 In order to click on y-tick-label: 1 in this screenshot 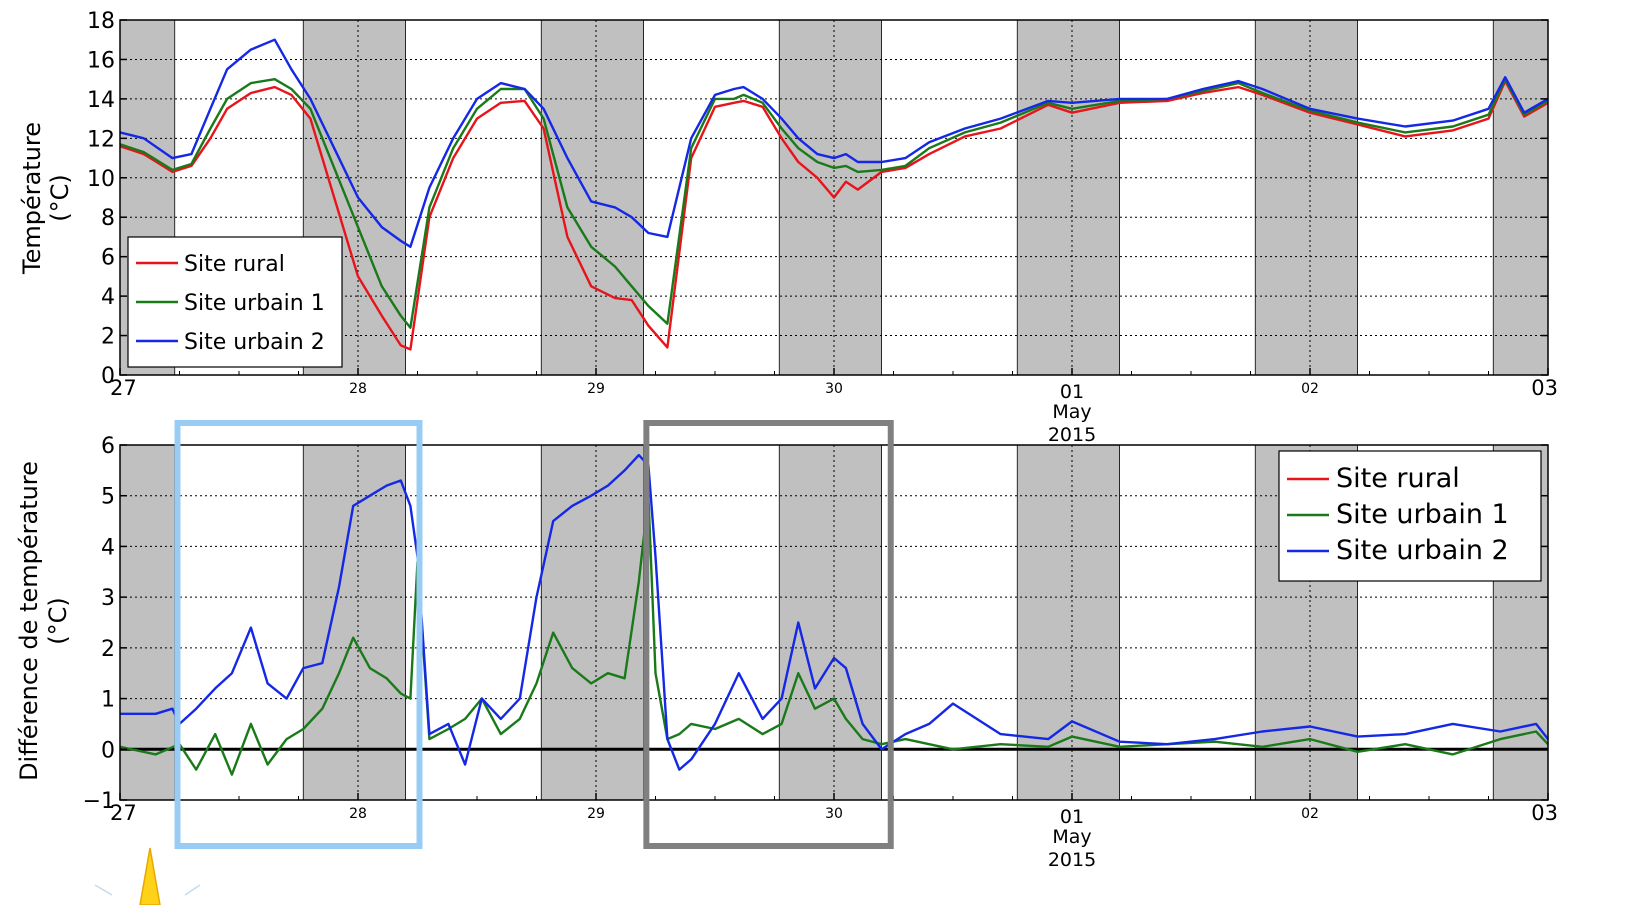, I will do `click(108, 700)`.